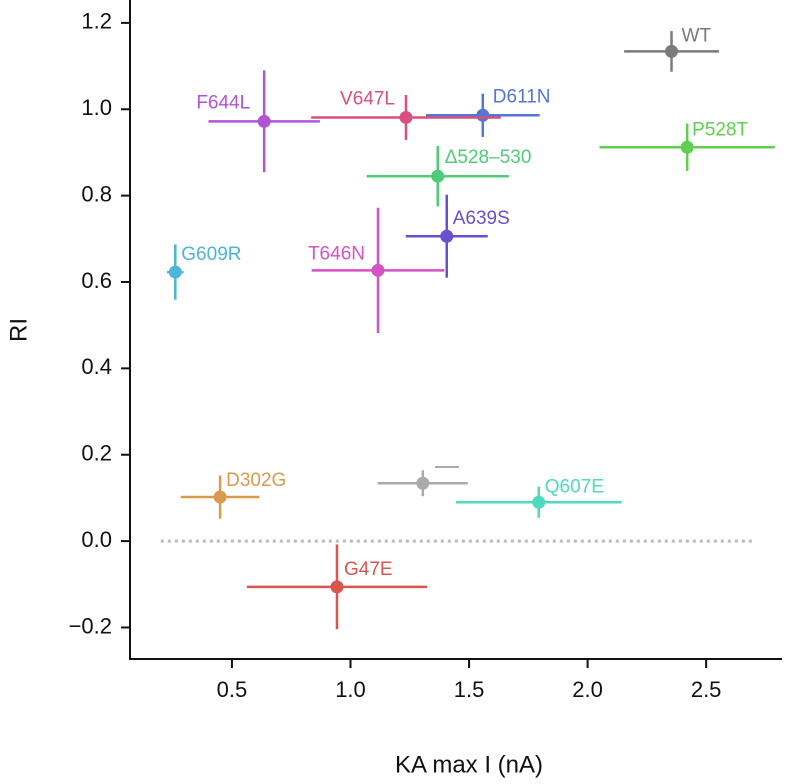  I want to click on y-tick-label: 1.0, so click(96, 107).